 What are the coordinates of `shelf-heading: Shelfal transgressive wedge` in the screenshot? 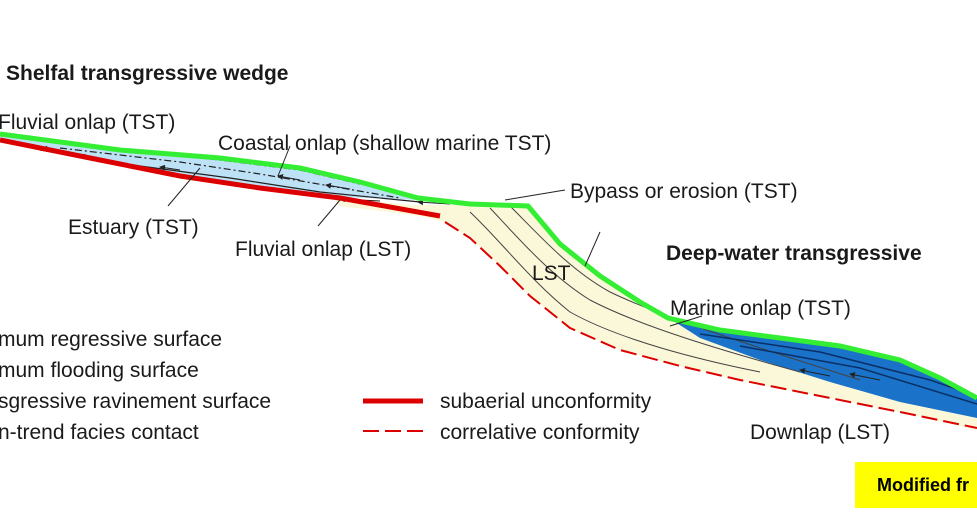 It's located at (147, 73).